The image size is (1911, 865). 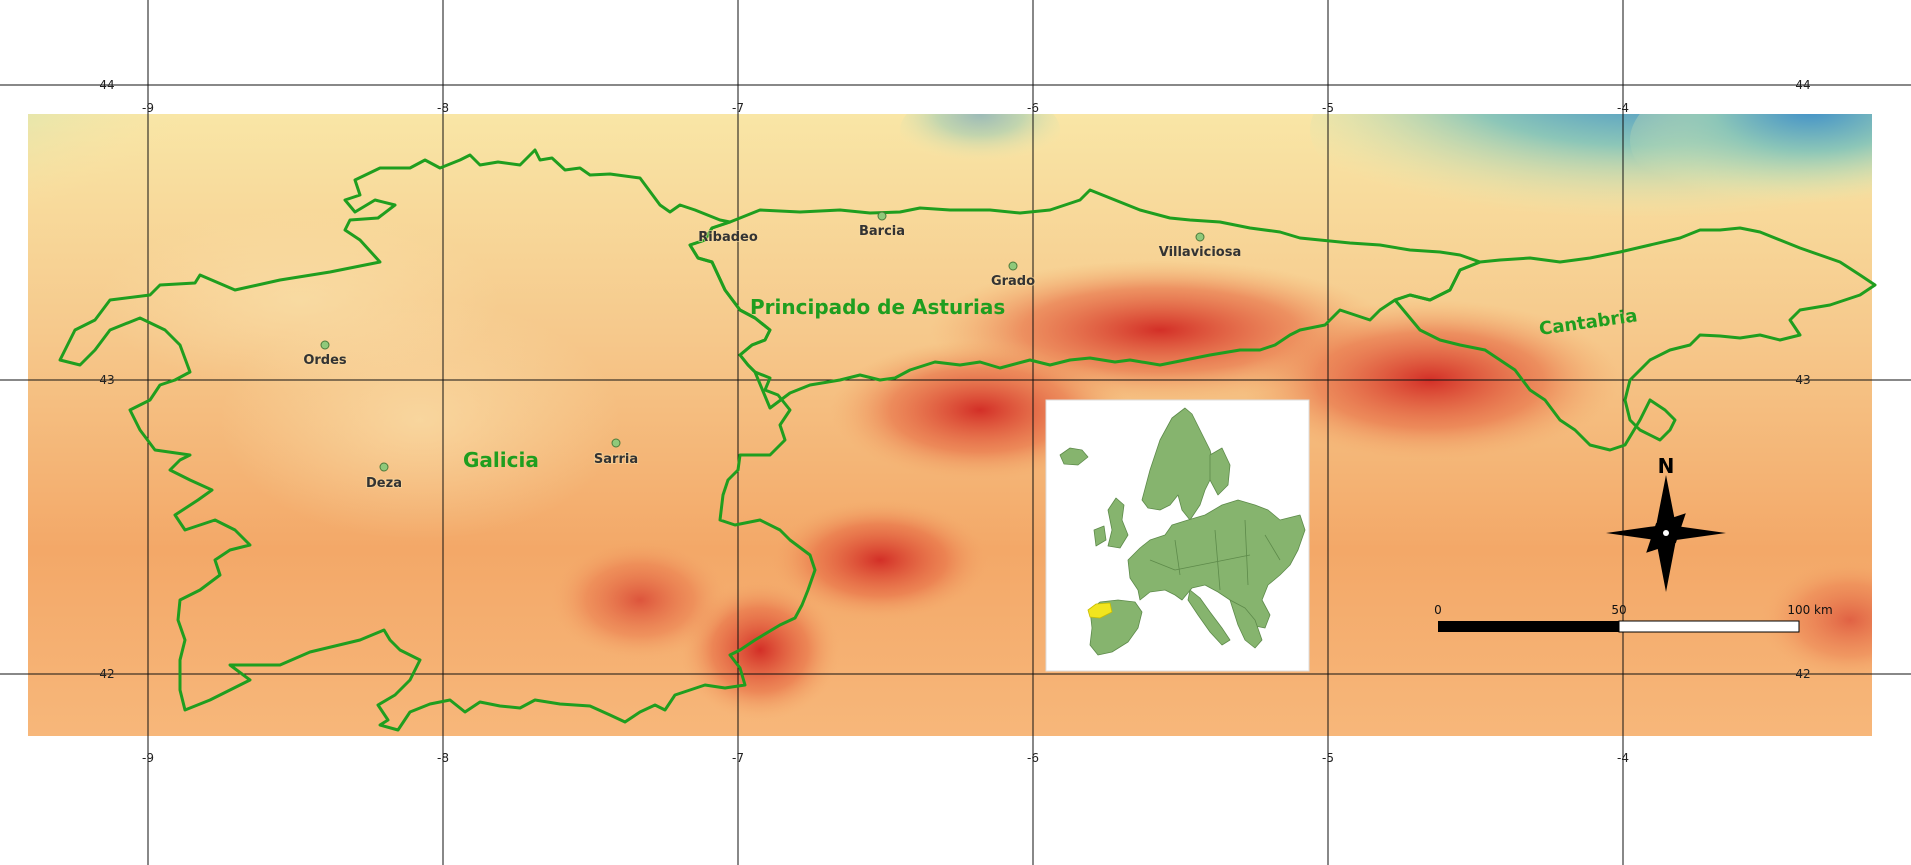 I want to click on lon-label-bottom: -7, so click(x=738, y=758).